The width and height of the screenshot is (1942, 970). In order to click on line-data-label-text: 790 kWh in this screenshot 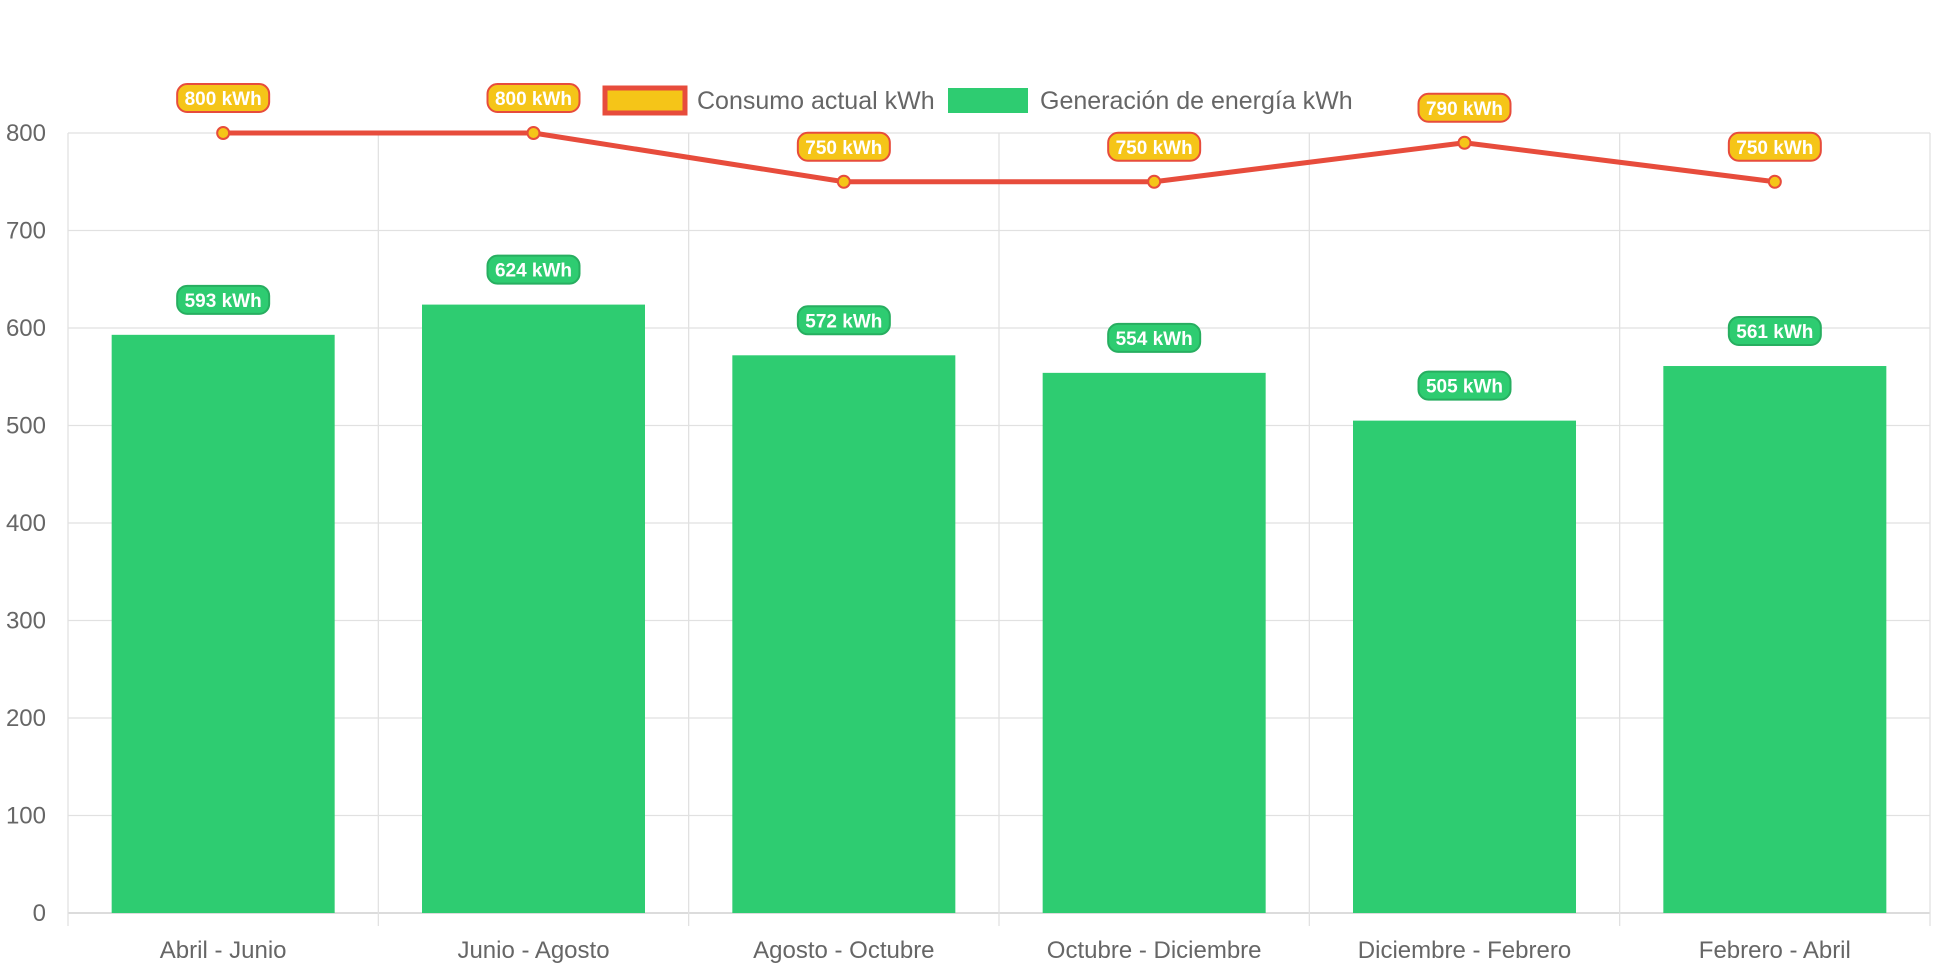, I will do `click(1464, 109)`.